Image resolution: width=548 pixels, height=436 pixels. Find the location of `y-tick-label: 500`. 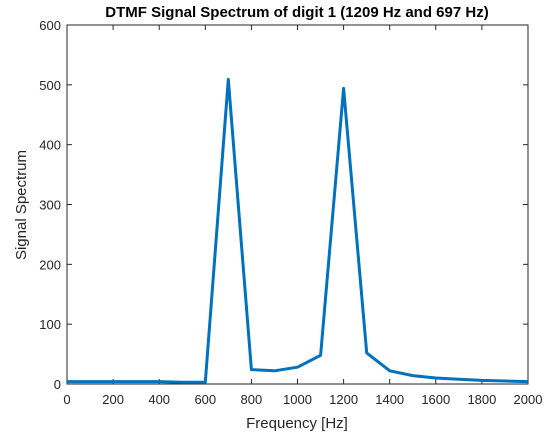

y-tick-label: 500 is located at coordinates (50, 85).